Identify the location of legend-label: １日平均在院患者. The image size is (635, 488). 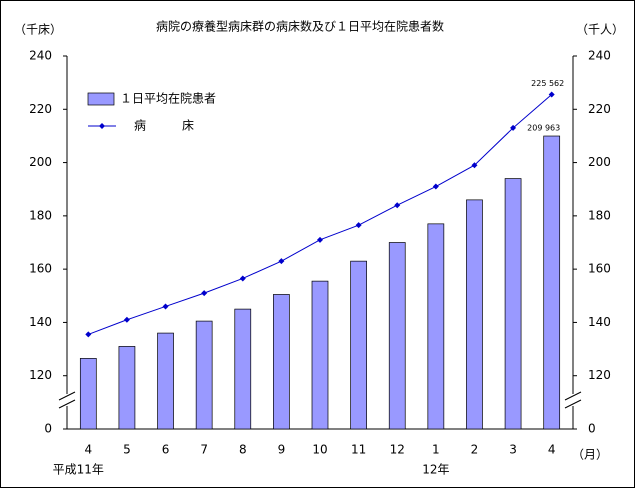
(168, 99).